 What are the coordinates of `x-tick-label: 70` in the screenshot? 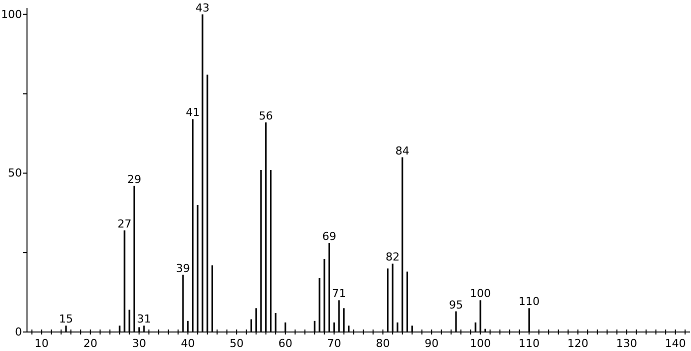 It's located at (334, 343).